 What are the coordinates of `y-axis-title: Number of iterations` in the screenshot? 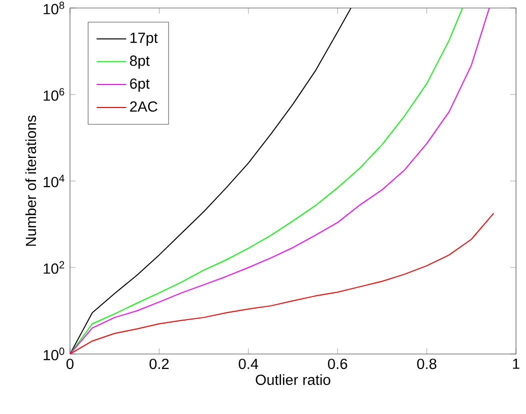 It's located at (30, 181).